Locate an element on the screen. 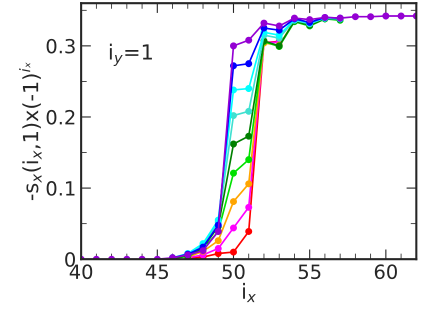 The width and height of the screenshot is (427, 320). x-tick-label: 60 is located at coordinates (385, 272).